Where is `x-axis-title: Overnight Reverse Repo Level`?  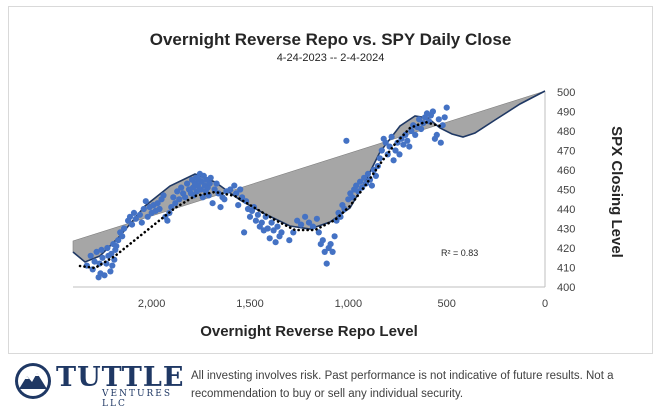 x-axis-title: Overnight Reverse Repo Level is located at coordinates (309, 331).